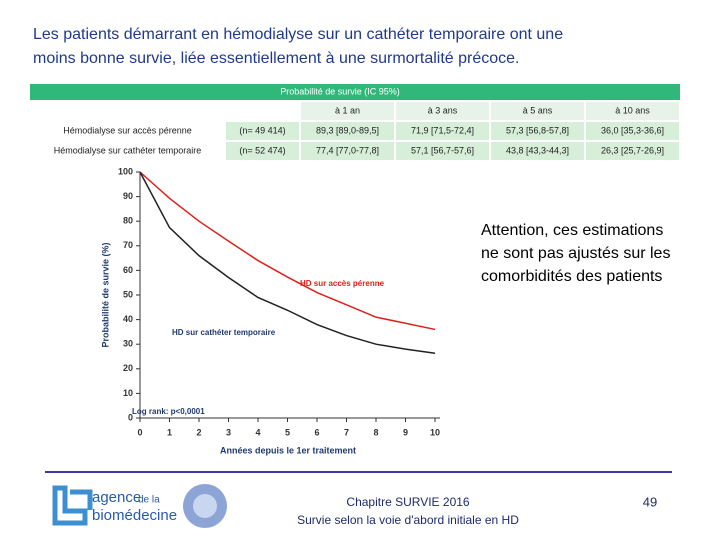 The height and width of the screenshot is (540, 720). Describe the element at coordinates (134, 515) in the screenshot. I see `logo-text: biomédecine` at that location.